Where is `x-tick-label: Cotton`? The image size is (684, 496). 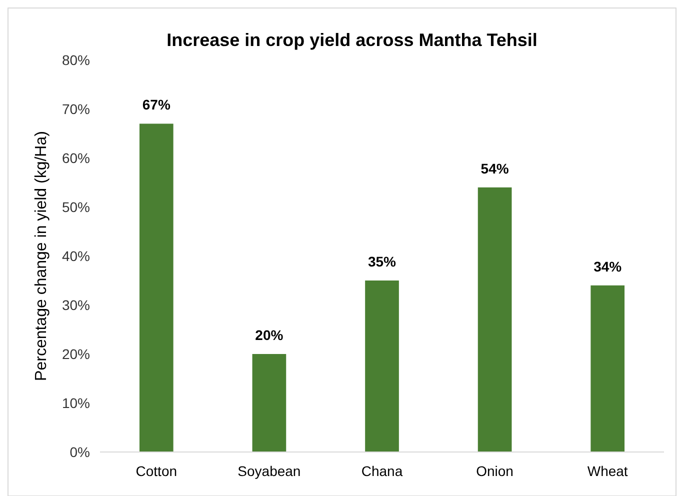 x-tick-label: Cotton is located at coordinates (157, 471).